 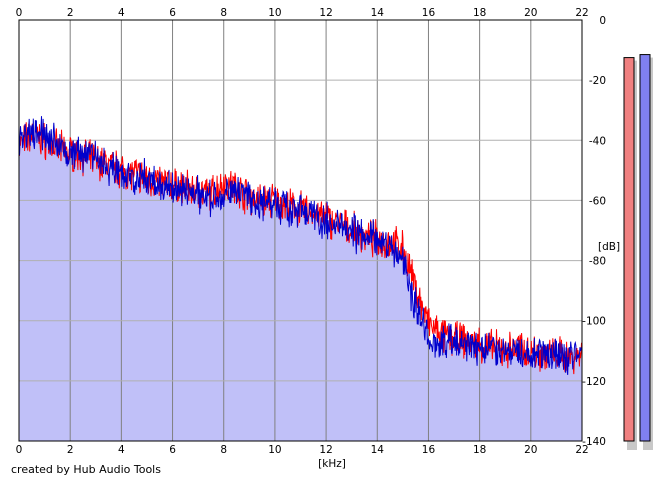 What do you see at coordinates (274, 13) in the screenshot?
I see `x-tick-label-top: 10` at bounding box center [274, 13].